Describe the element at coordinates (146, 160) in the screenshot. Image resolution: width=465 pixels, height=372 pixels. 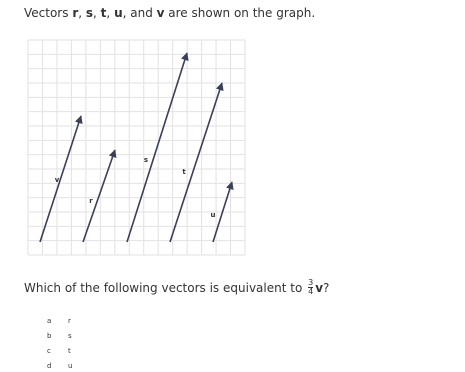
I see `vector-label: s` at that location.